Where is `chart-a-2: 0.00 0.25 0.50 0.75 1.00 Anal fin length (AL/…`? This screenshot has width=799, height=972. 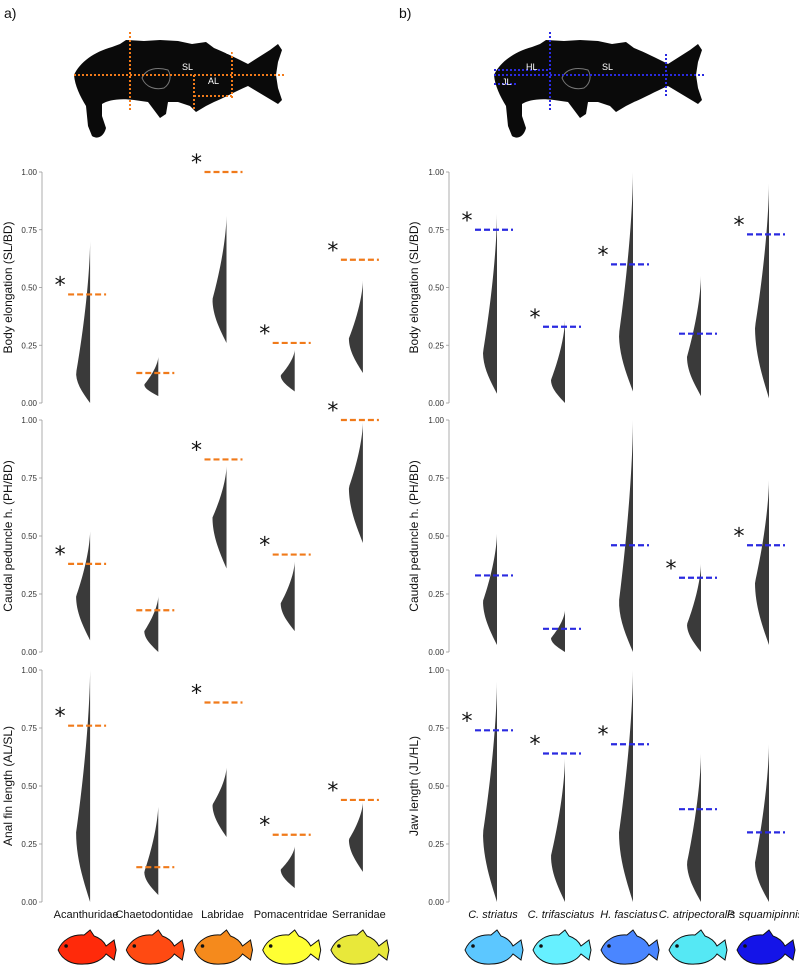 chart-a-2: 0.00 0.25 0.50 0.75 1.00 Anal fin length (AL/… is located at coordinates (193, 793).